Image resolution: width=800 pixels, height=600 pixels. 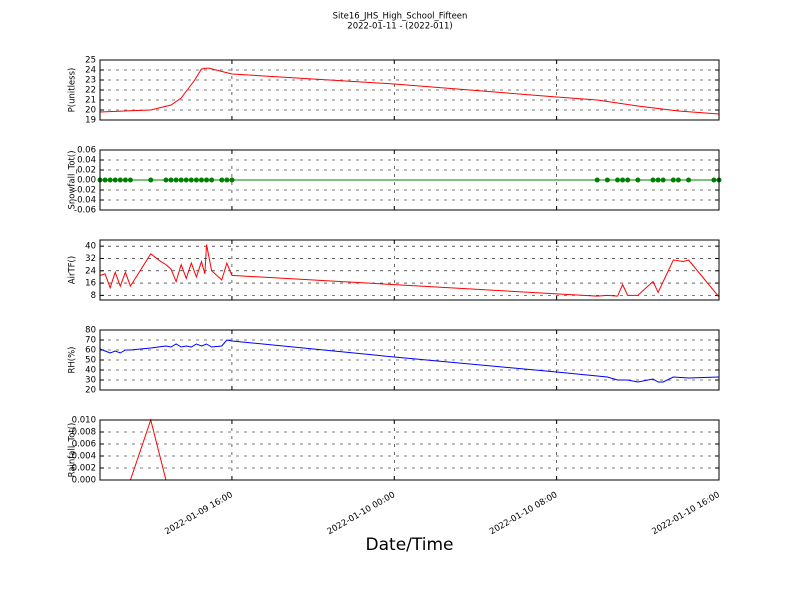 What do you see at coordinates (84, 445) in the screenshot?
I see `y-tick-label: 0.006` at bounding box center [84, 445].